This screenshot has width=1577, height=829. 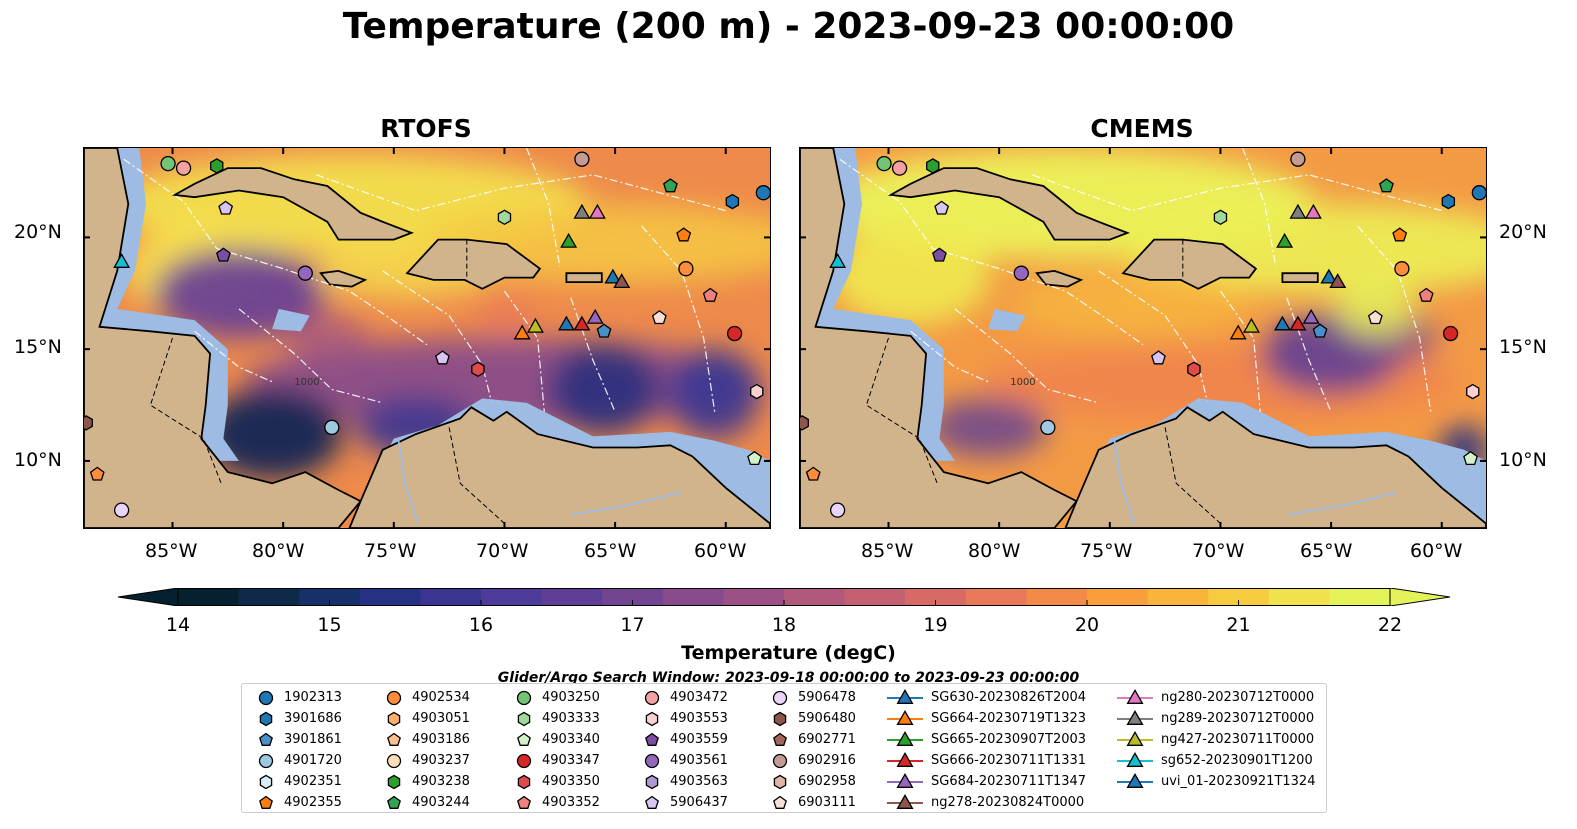 What do you see at coordinates (313, 781) in the screenshot?
I see `legend-label: 4902351` at bounding box center [313, 781].